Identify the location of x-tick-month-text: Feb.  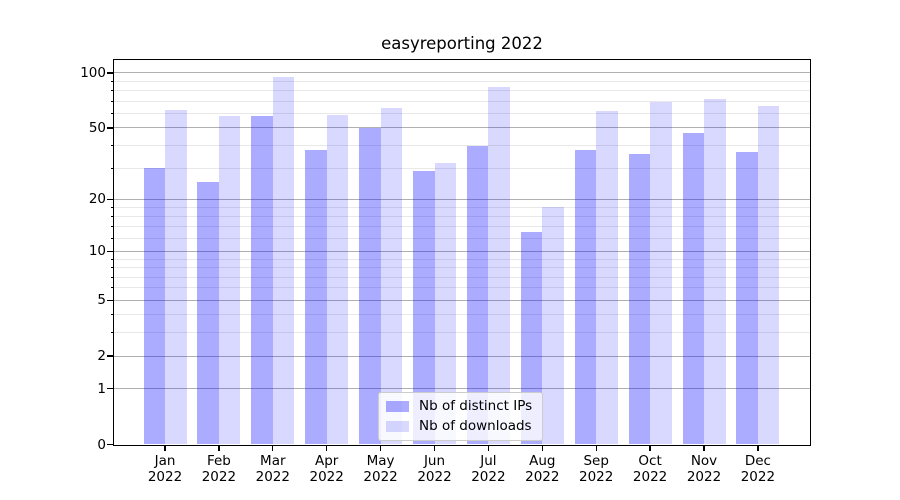
(218, 461).